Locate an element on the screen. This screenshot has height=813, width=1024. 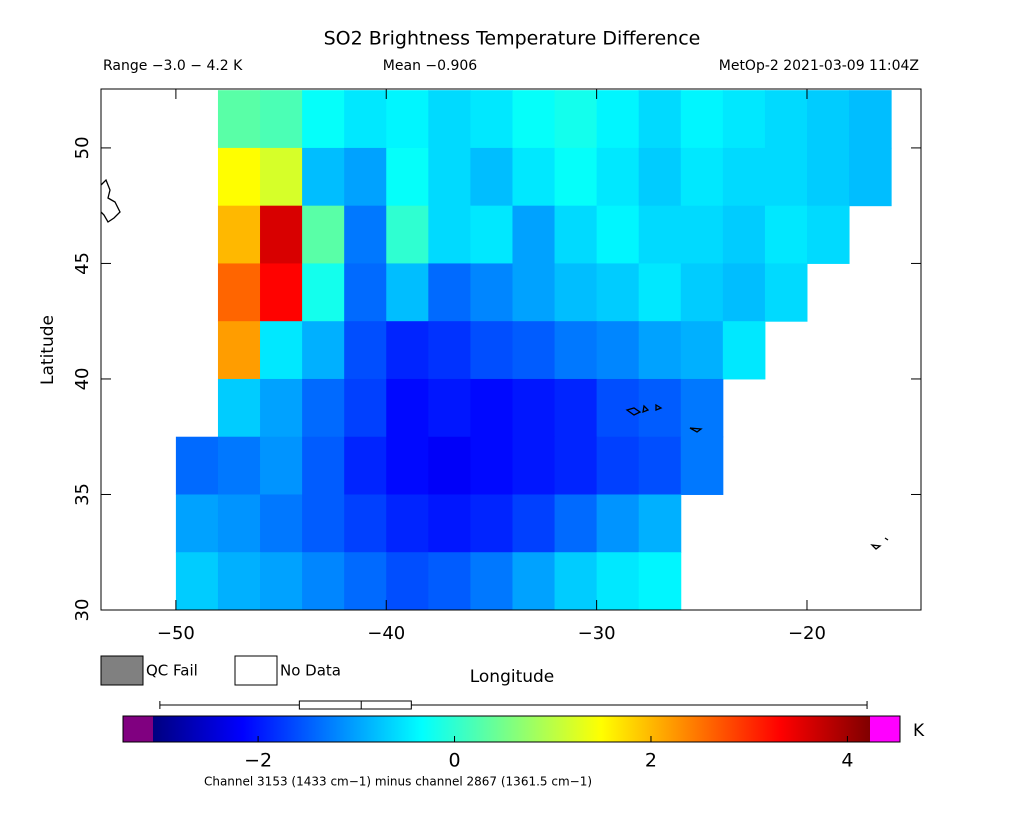
x-tick-label: −20 is located at coordinates (807, 633).